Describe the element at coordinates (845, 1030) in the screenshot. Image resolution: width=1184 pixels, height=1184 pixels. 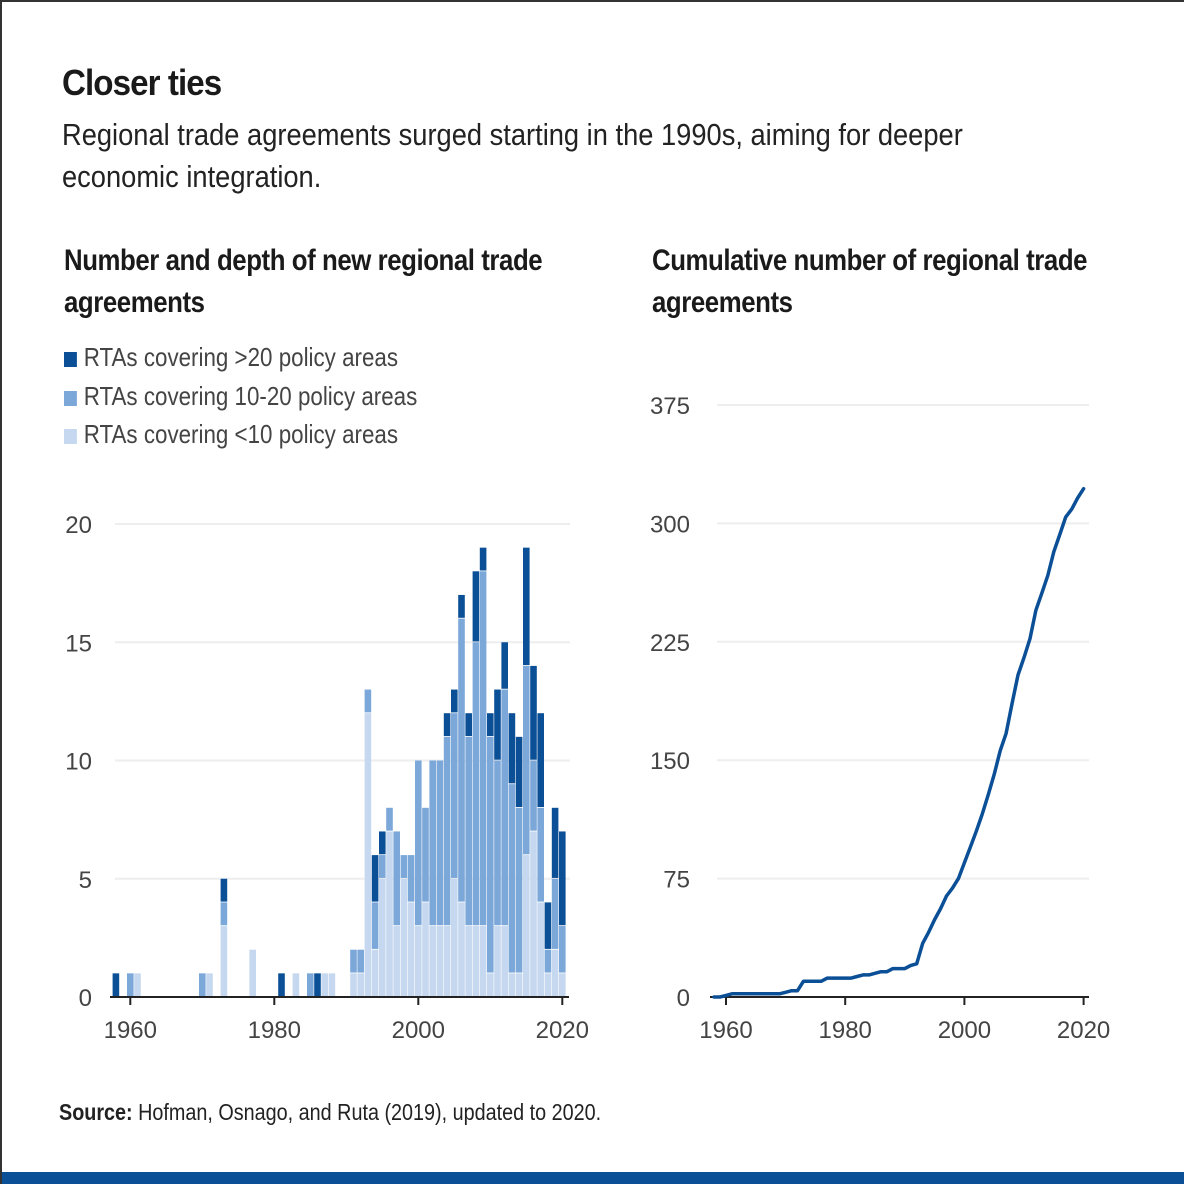
I see `x-tick-label: 1980` at that location.